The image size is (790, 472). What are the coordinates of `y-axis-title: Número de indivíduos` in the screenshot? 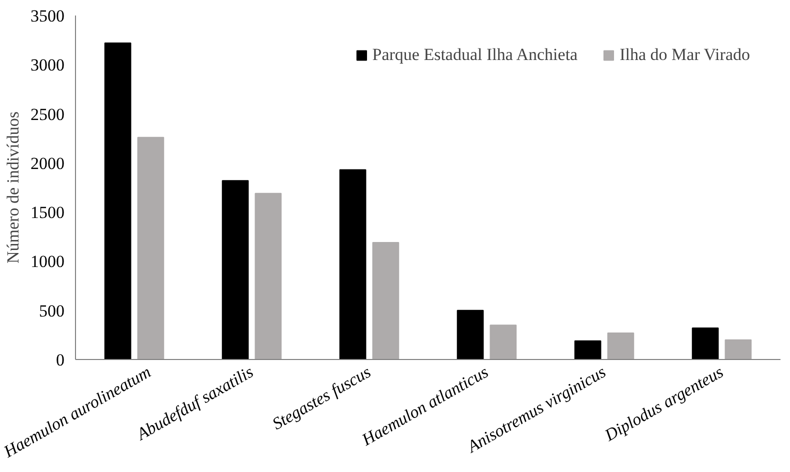 It's located at (13, 187).